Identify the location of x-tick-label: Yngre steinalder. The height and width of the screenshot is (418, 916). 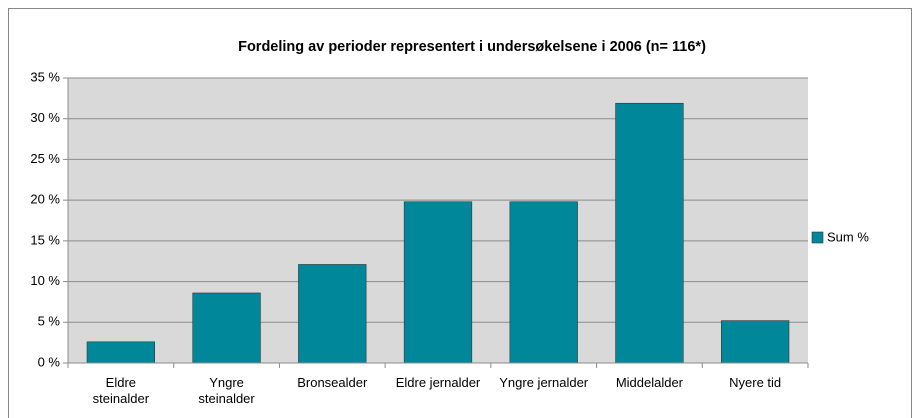
(226, 390).